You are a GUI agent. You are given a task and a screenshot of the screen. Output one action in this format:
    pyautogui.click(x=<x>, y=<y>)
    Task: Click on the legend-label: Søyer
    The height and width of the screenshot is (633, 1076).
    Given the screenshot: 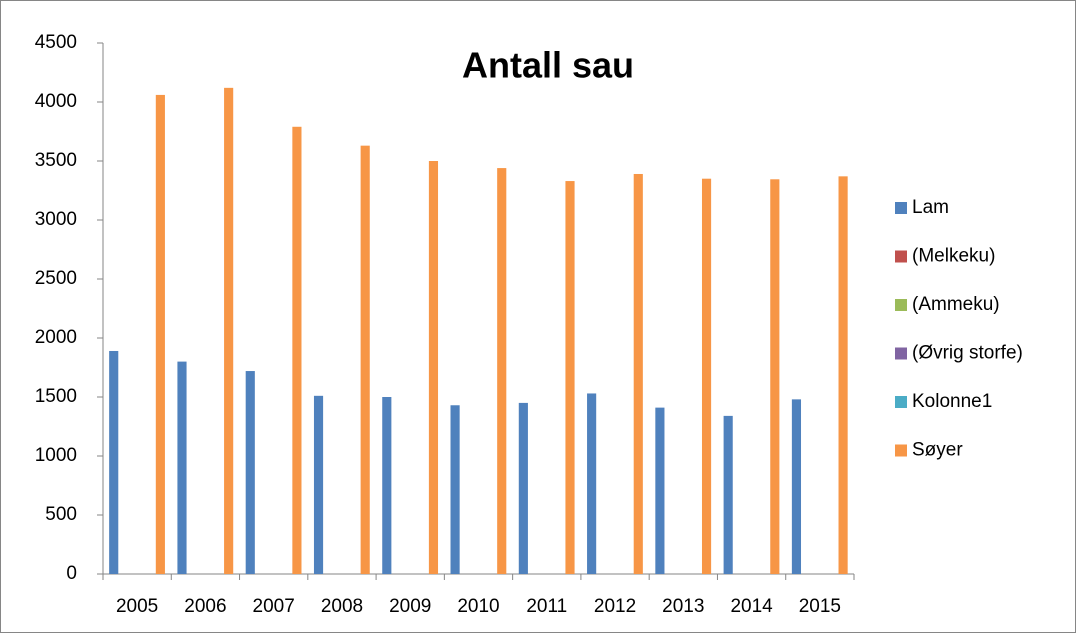 What is the action you would take?
    pyautogui.click(x=937, y=450)
    